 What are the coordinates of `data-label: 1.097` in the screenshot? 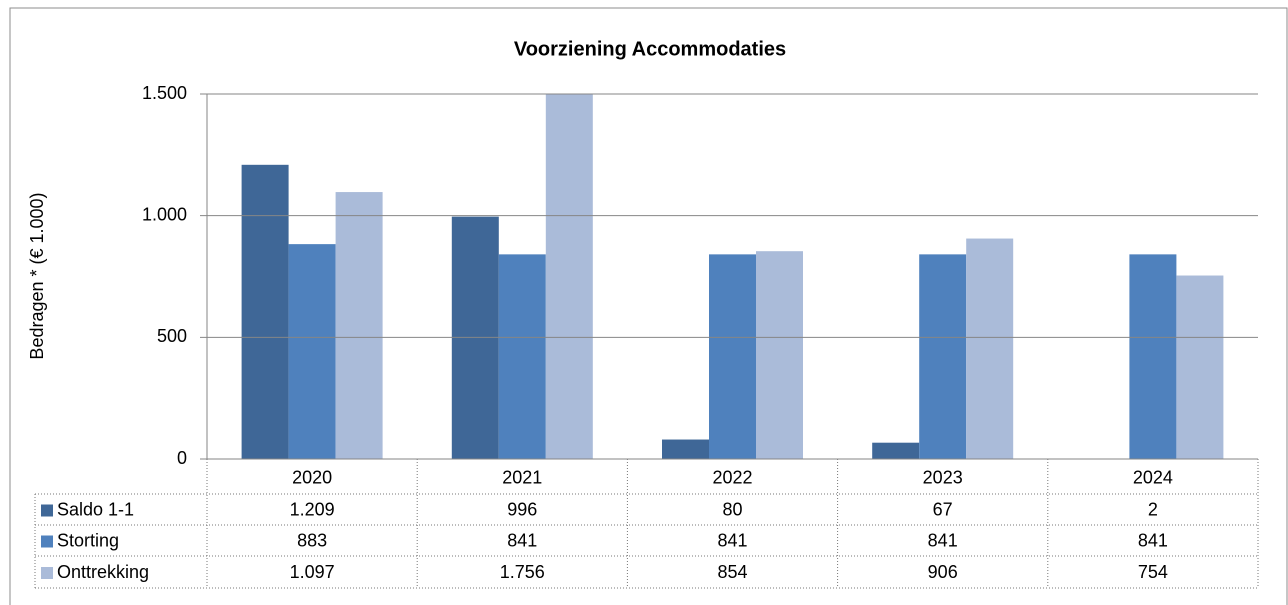 It's located at (312, 572).